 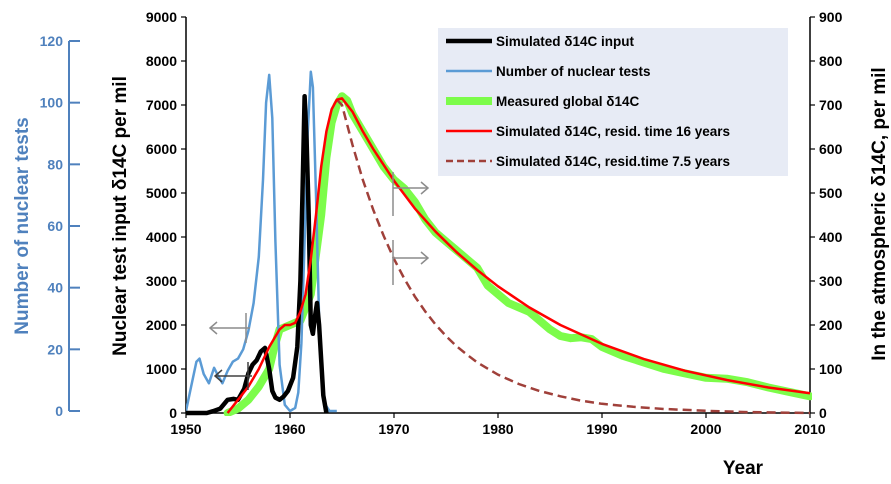 I want to click on legend-item-tests: Number of nuclear tests, so click(x=548, y=71).